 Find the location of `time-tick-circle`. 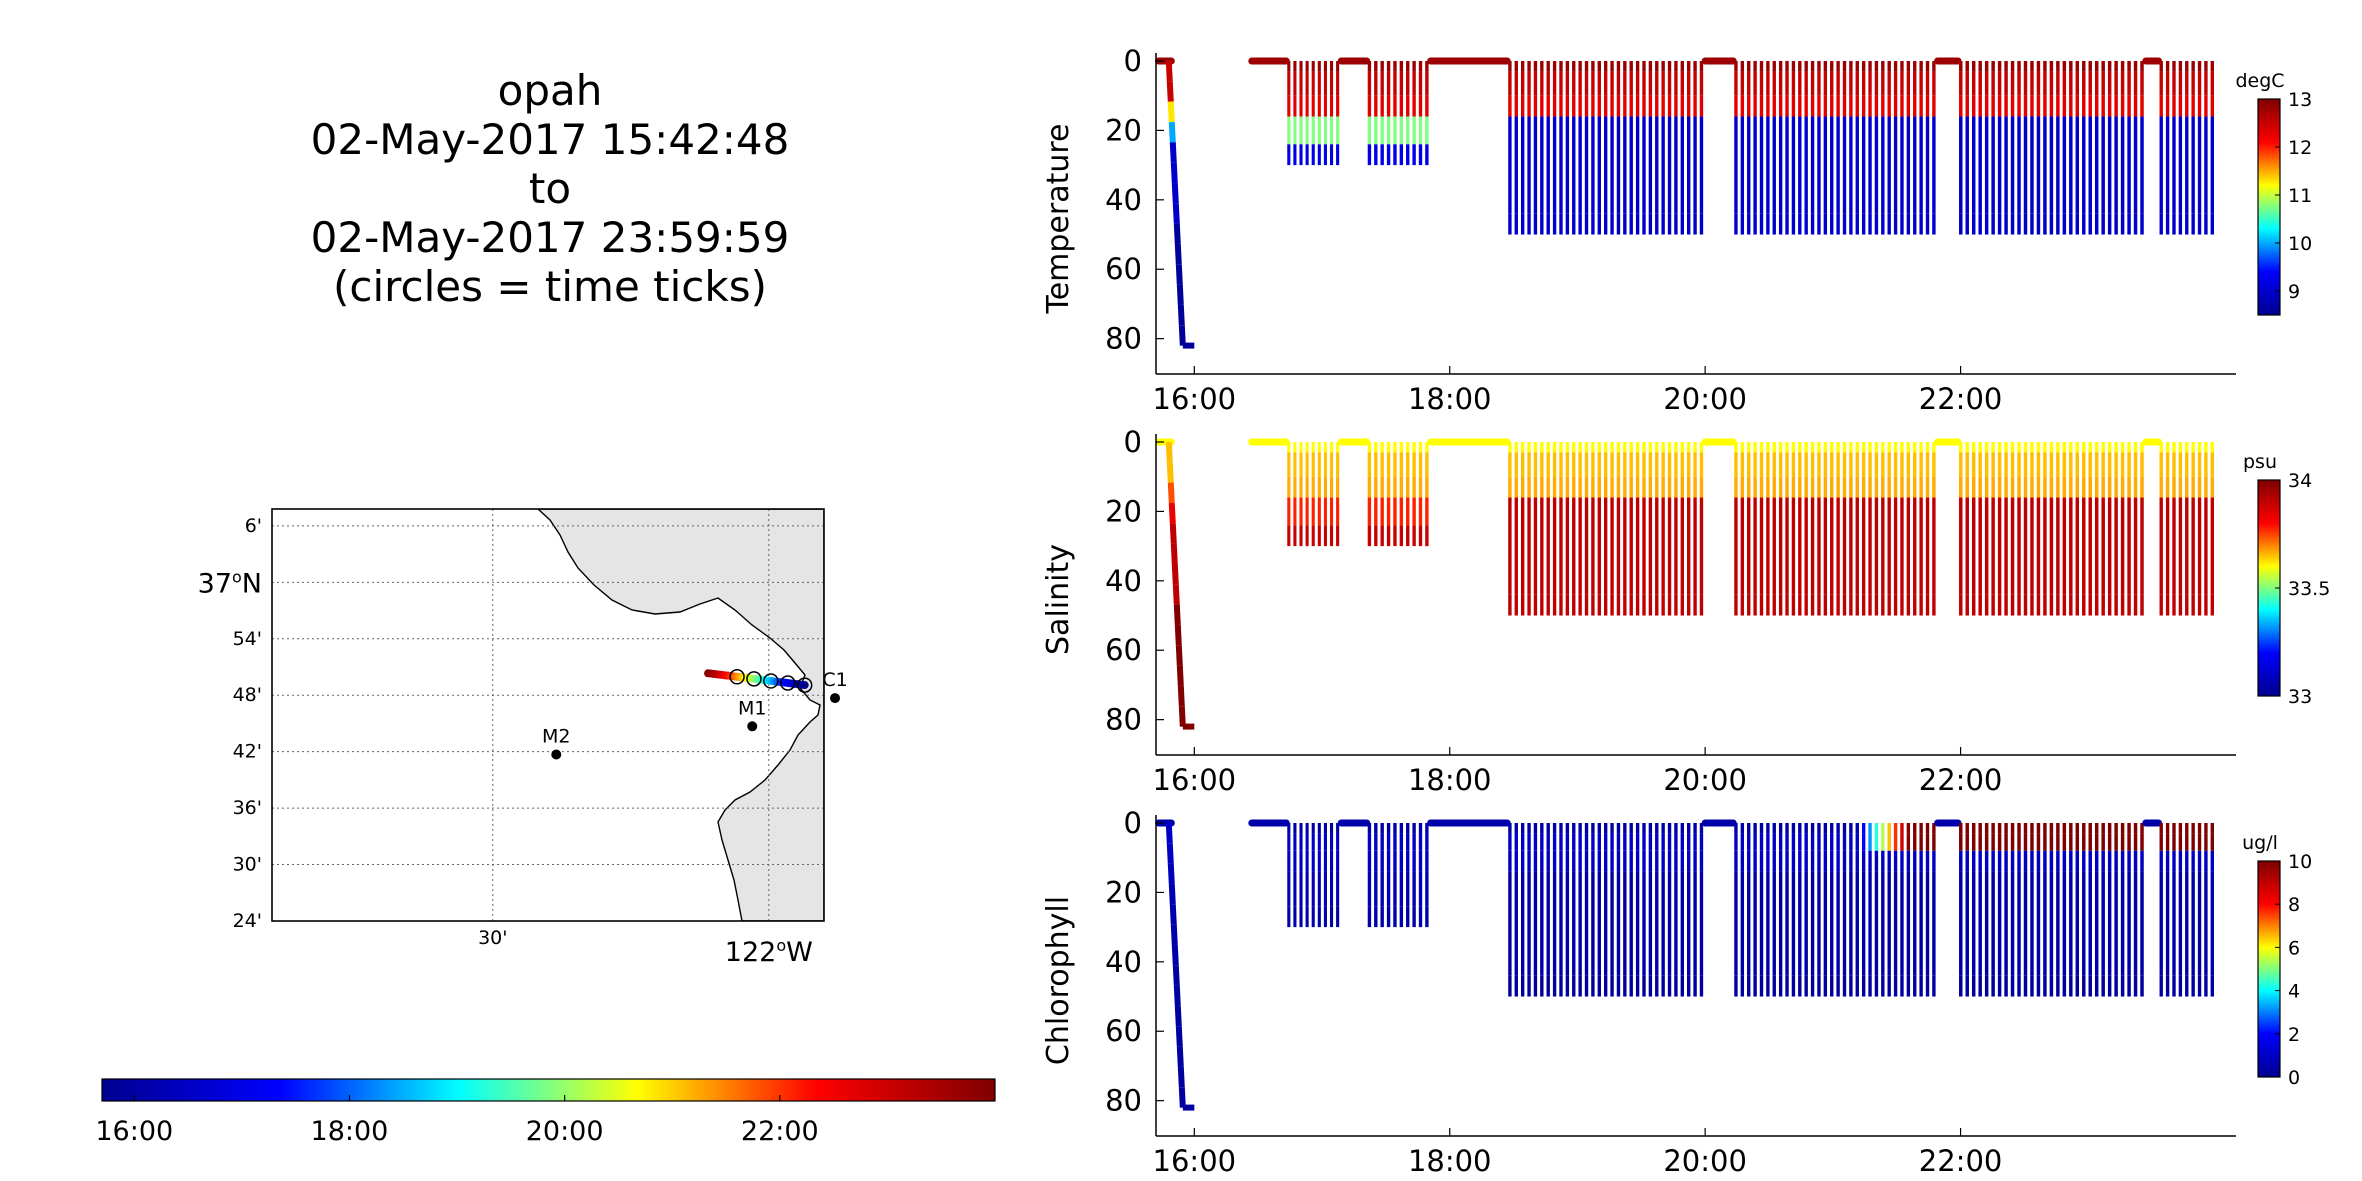

time-tick-circle is located at coordinates (771, 681).